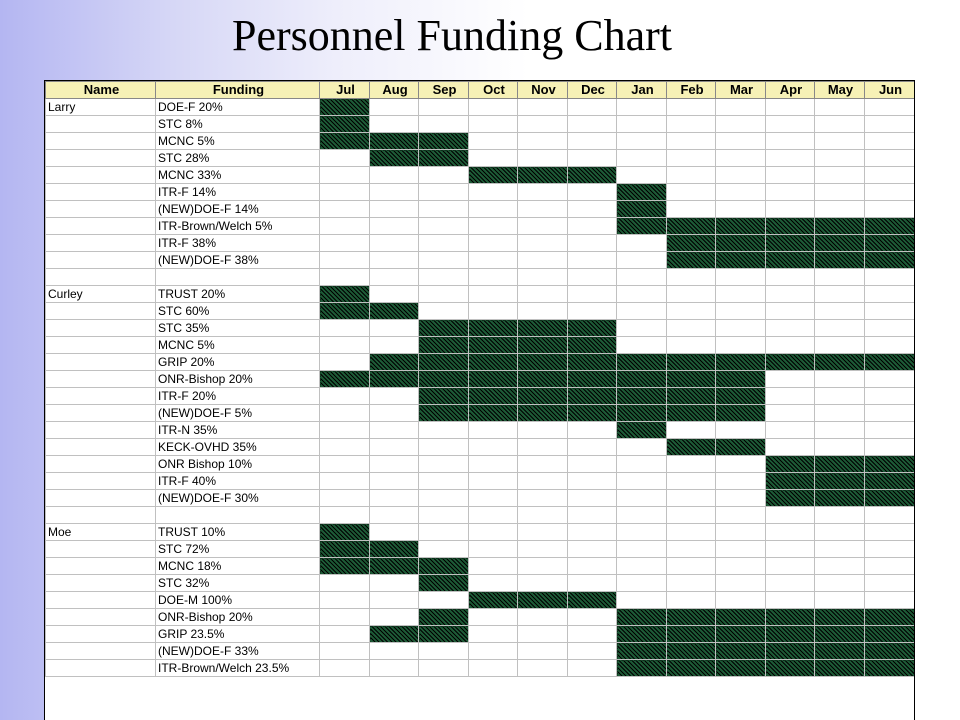 The height and width of the screenshot is (720, 960). I want to click on table-row: STC 28%, so click(479, 158).